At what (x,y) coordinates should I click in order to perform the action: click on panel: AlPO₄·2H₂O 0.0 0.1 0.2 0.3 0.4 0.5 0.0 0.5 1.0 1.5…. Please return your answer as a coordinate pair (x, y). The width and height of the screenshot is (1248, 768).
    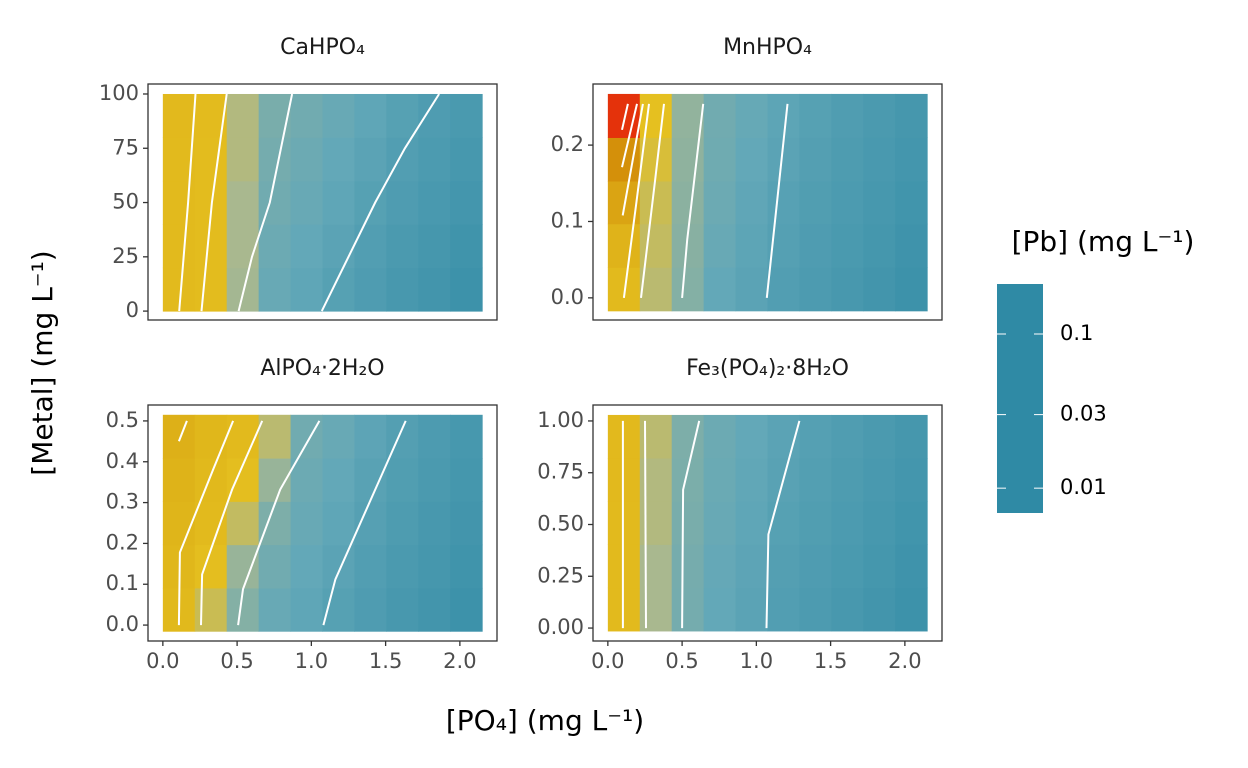
    Looking at the image, I should click on (302, 514).